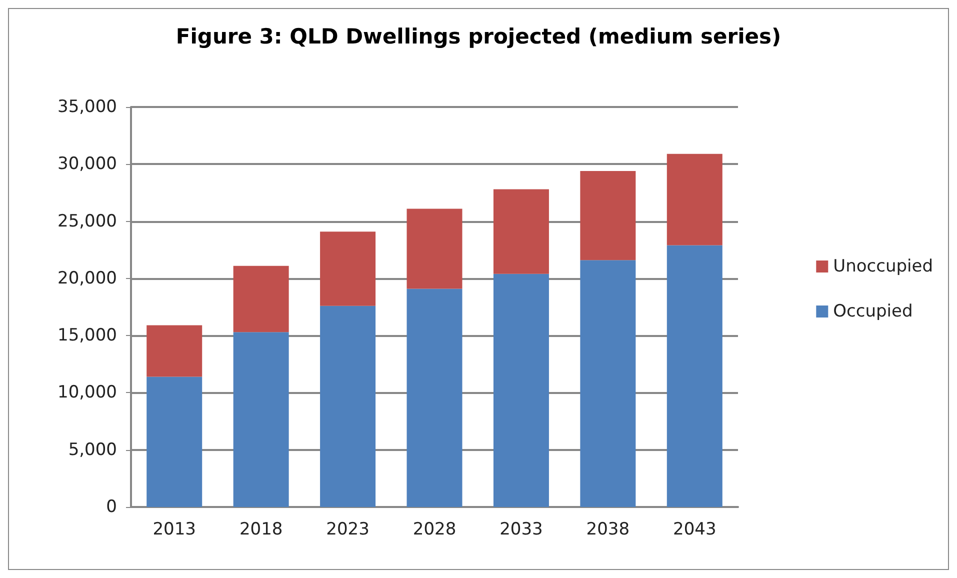  I want to click on y-tick-label: 15,000, so click(87, 336).